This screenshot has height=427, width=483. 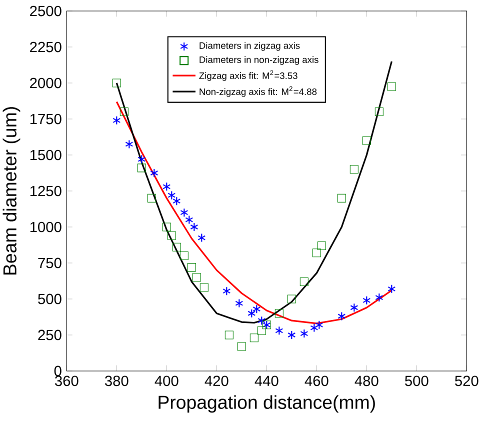 What do you see at coordinates (266, 404) in the screenshot?
I see `x-axis-title: Propagation distance(mm)` at bounding box center [266, 404].